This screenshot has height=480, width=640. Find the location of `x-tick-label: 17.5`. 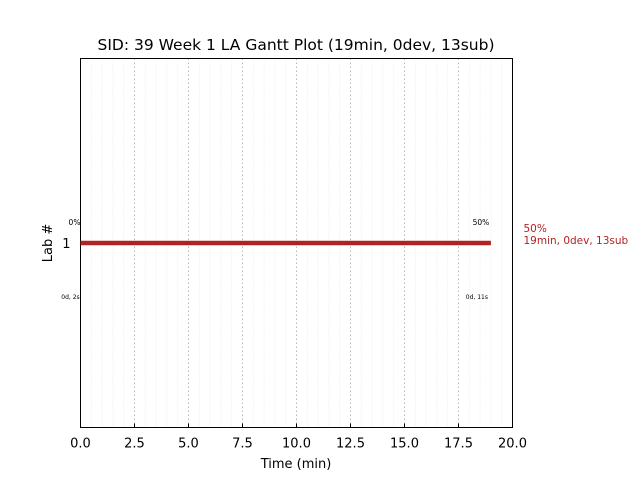

x-tick-label: 17.5 is located at coordinates (458, 444).